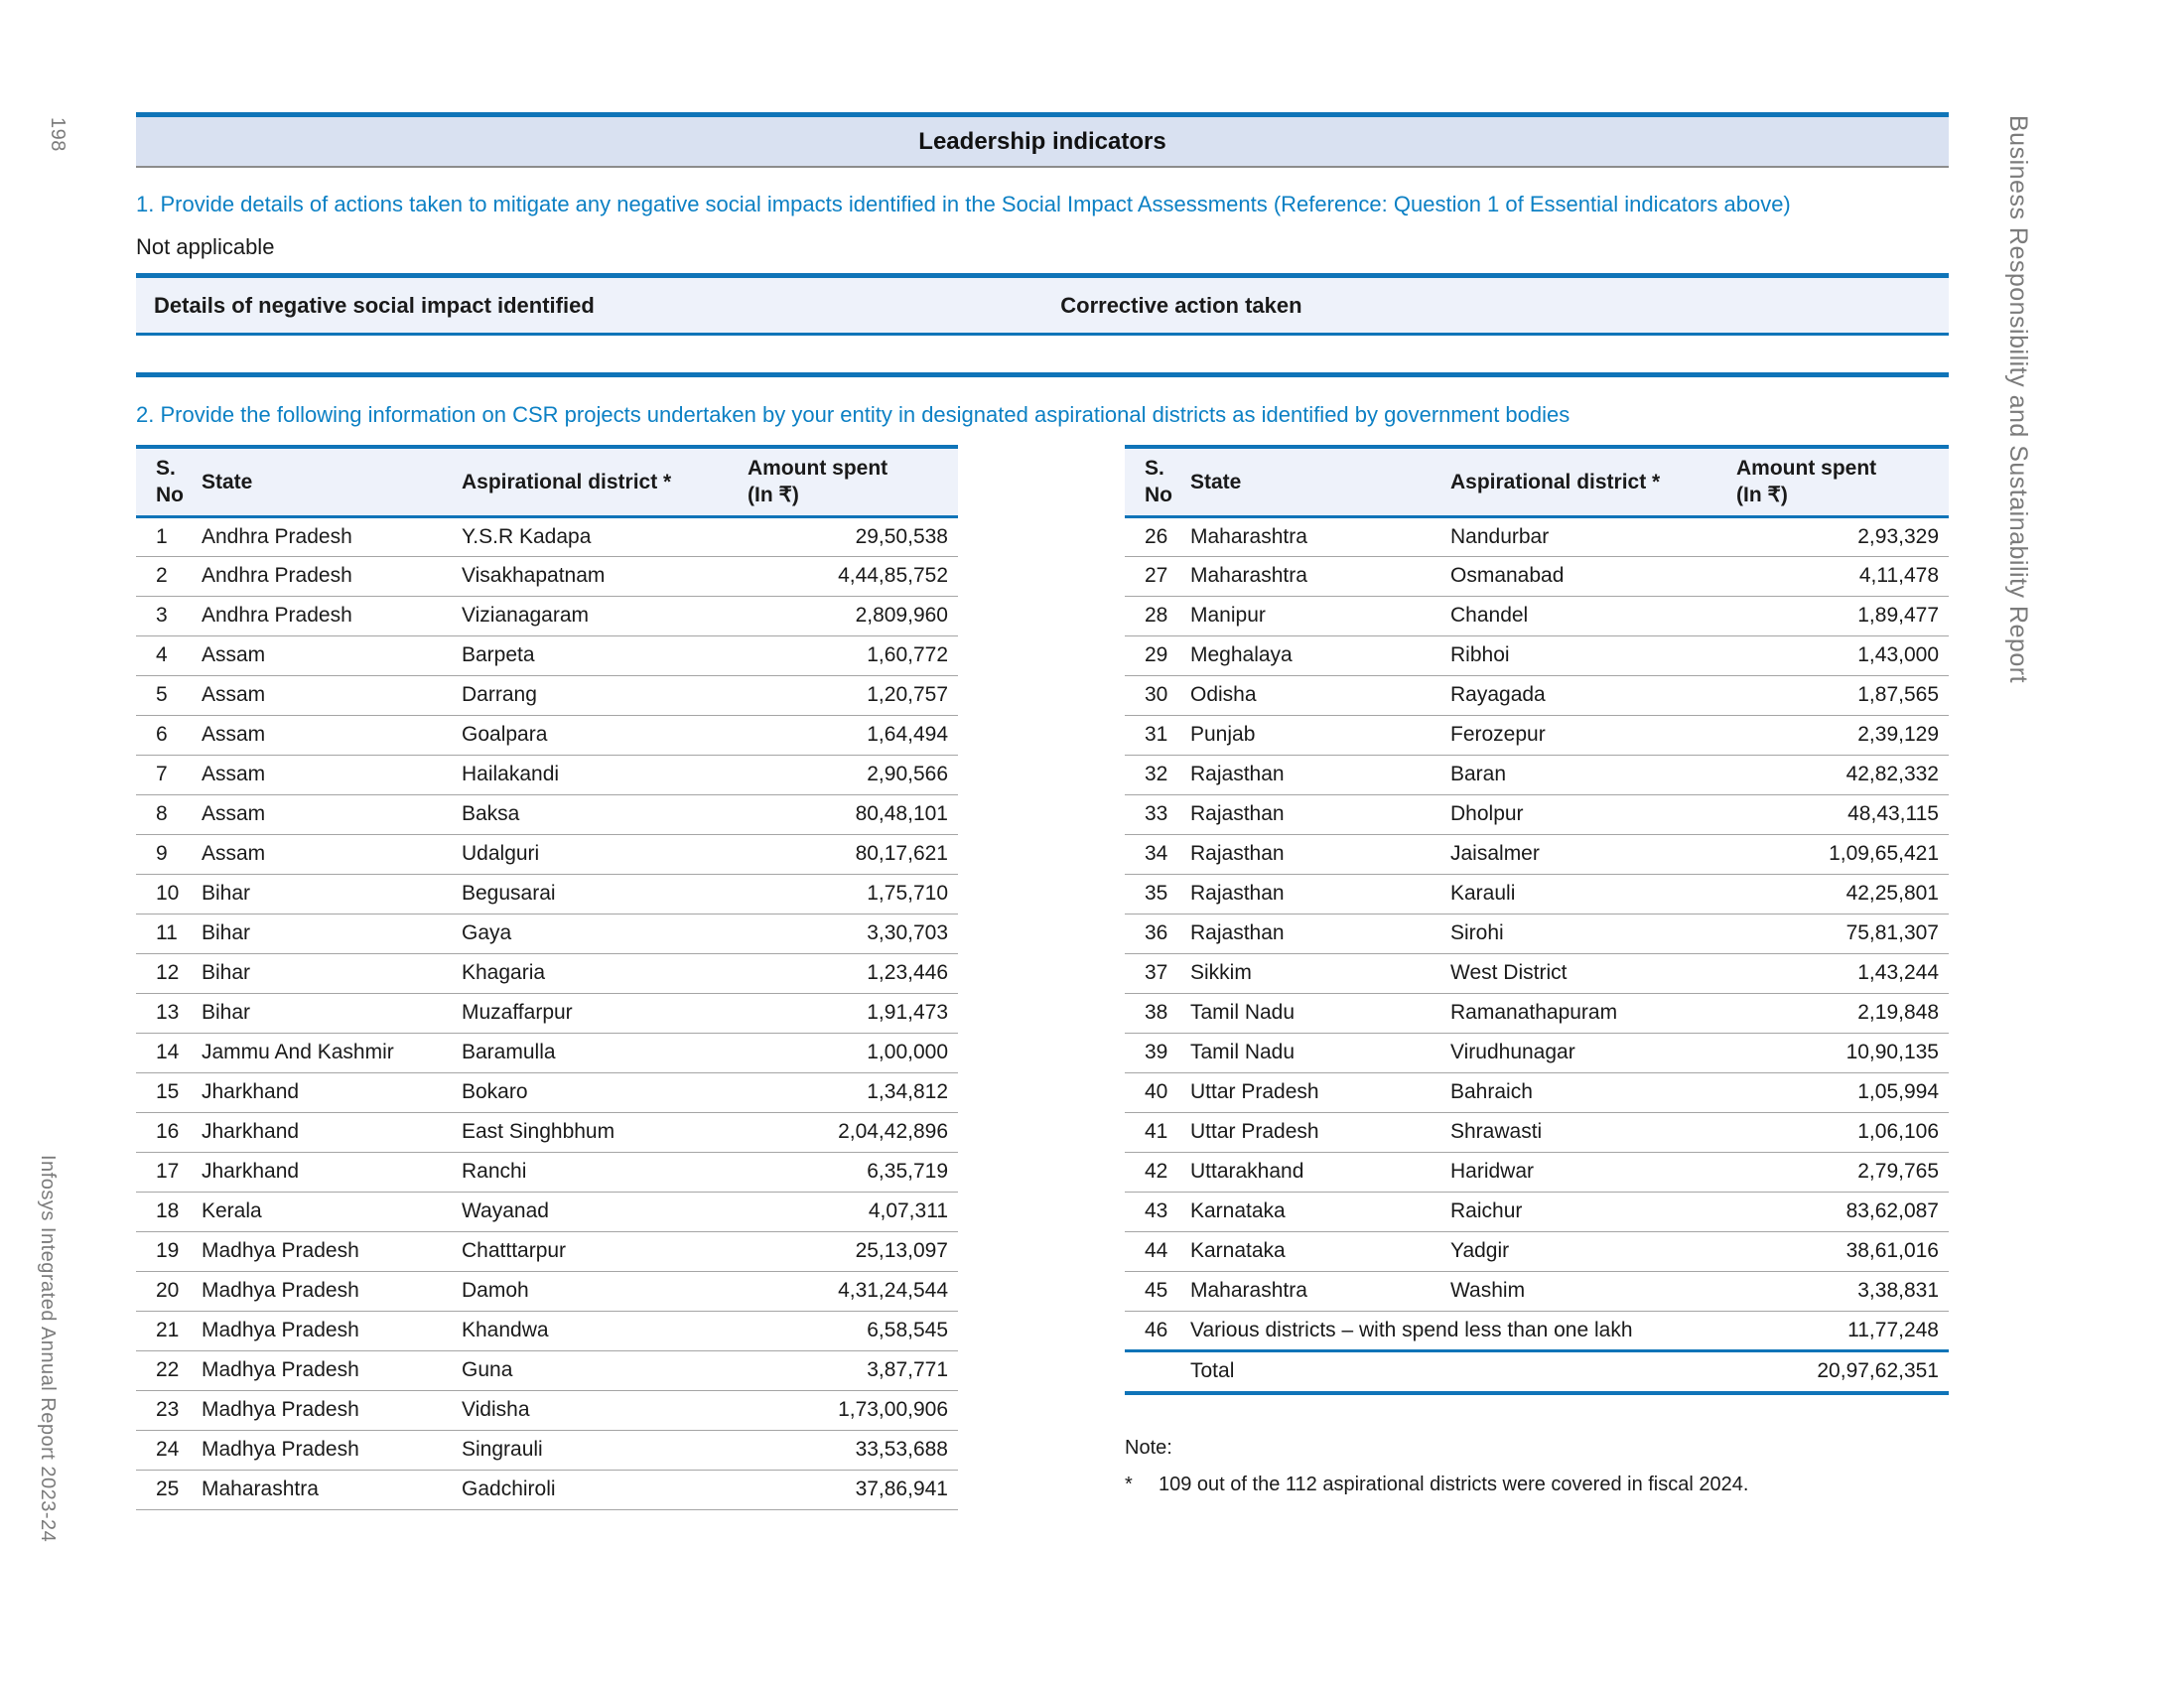 This screenshot has width=2184, height=1688. Describe the element at coordinates (169, 973) in the screenshot. I see `cell-sno: 12` at that location.